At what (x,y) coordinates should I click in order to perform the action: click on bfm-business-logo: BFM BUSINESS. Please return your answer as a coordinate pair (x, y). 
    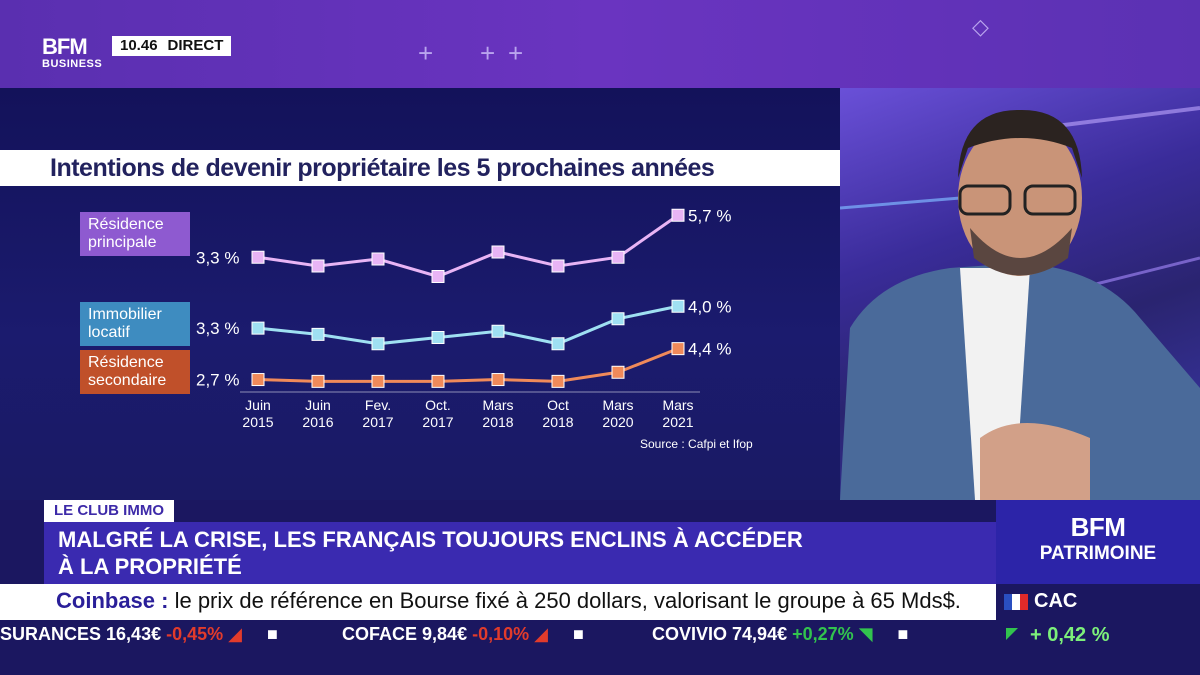
    Looking at the image, I should click on (75, 55).